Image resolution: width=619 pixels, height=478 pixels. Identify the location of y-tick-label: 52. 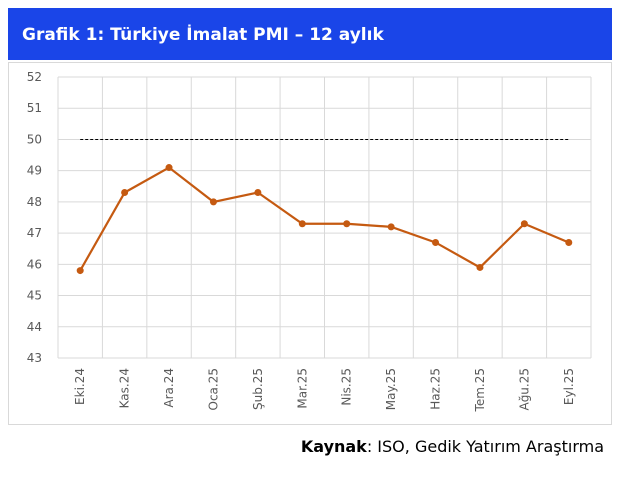
(34, 77).